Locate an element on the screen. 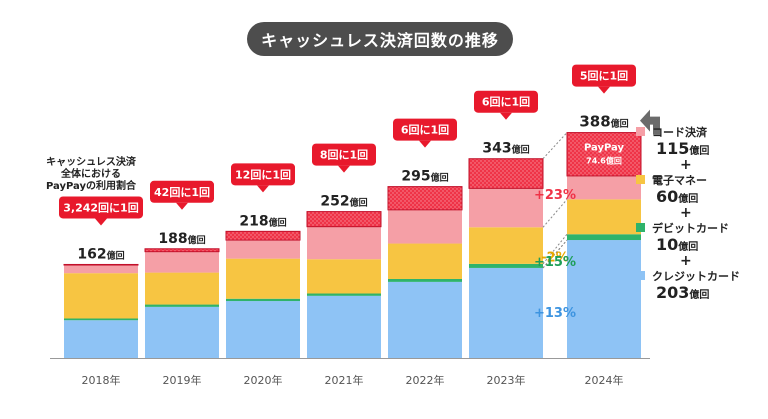 The image size is (768, 419). ratio-bubble-text-2: 12回に1回 is located at coordinates (263, 174).